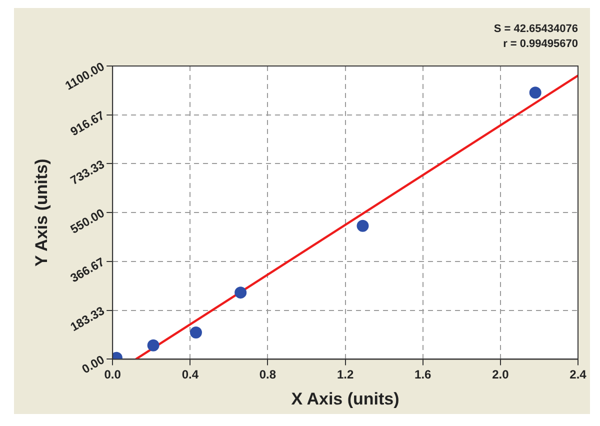 The width and height of the screenshot is (600, 426). I want to click on x-tick-label: 2.4, so click(578, 375).